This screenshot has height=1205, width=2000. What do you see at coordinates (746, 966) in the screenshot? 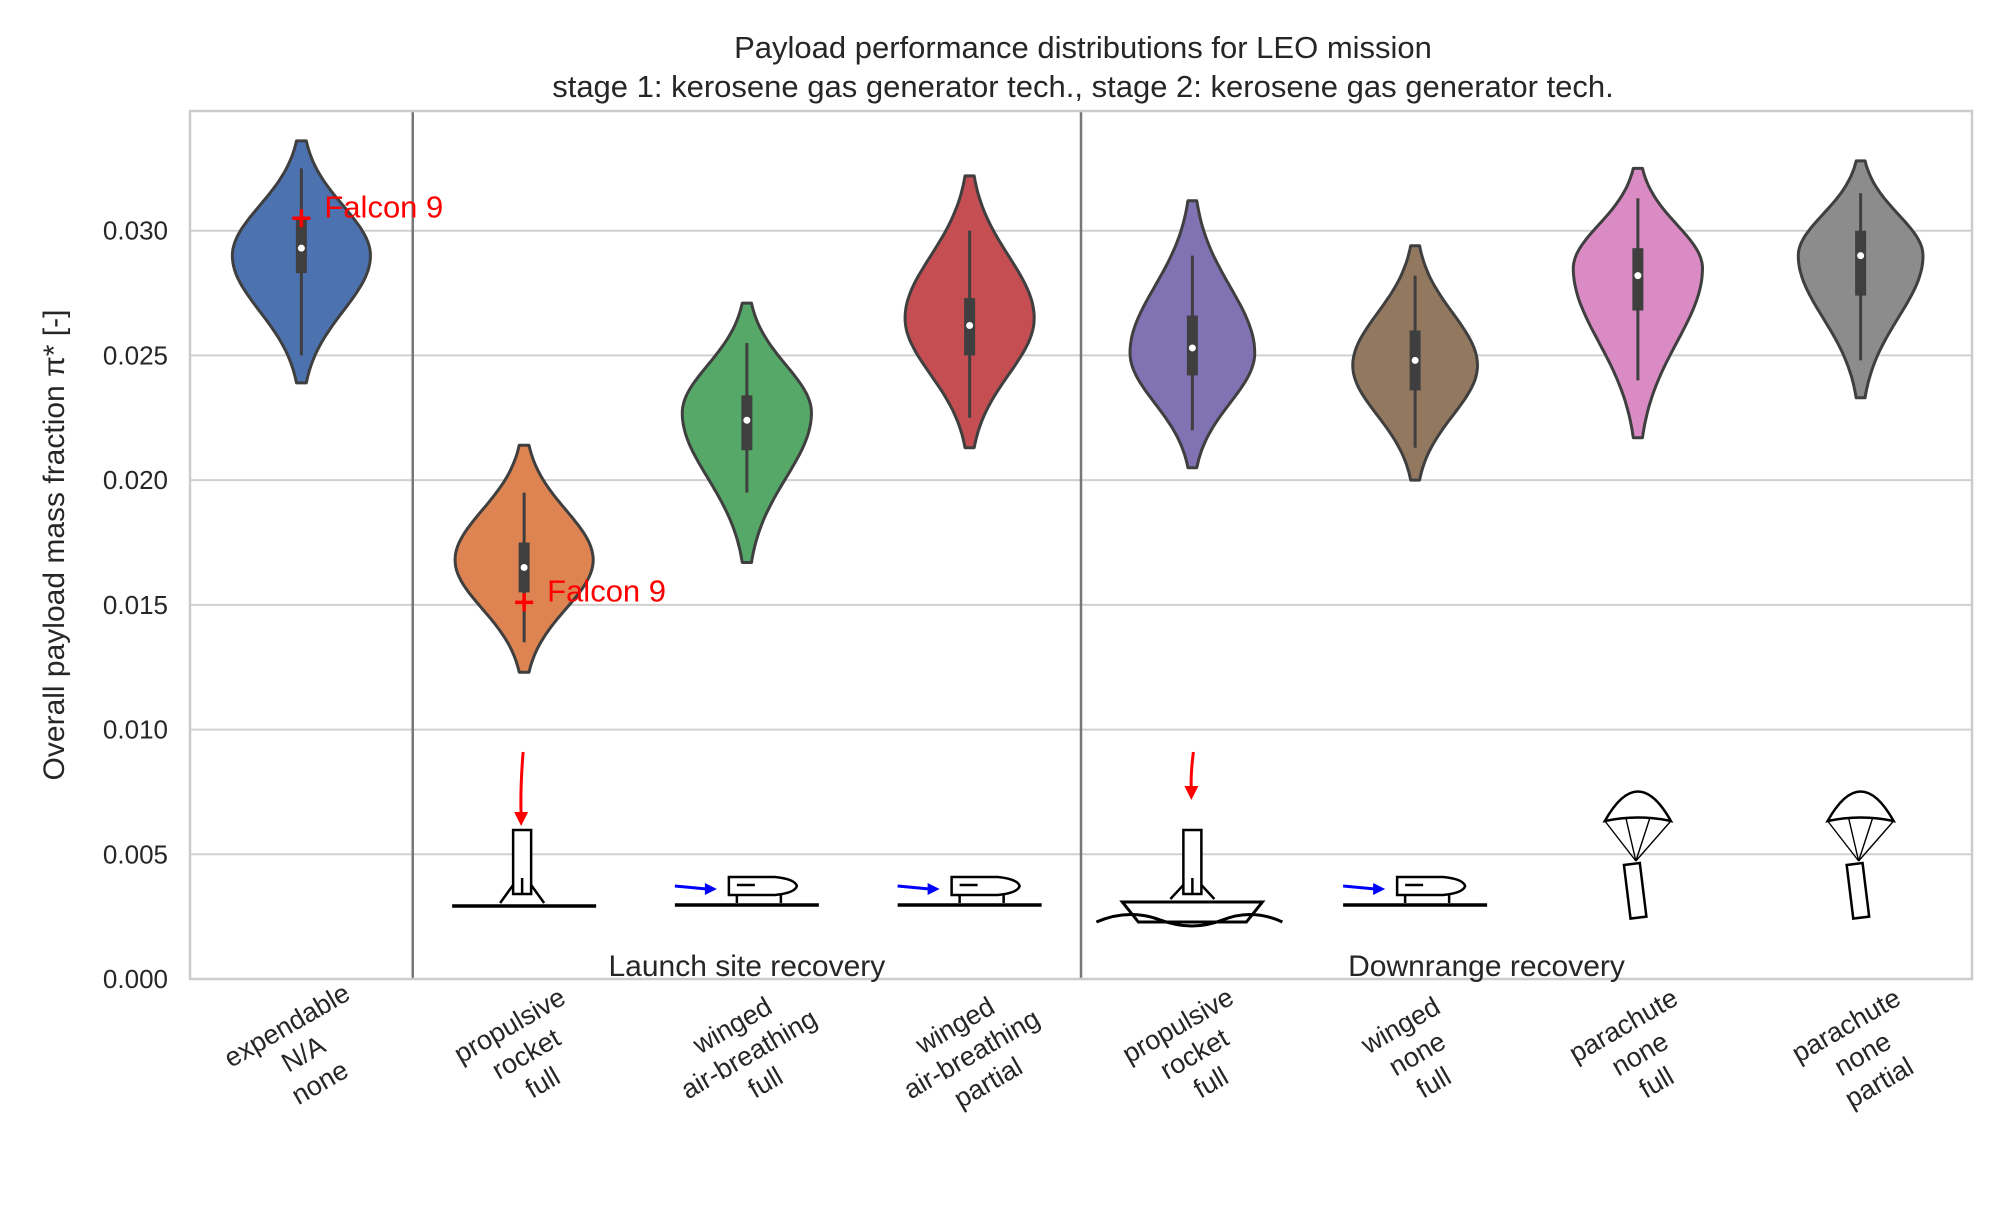
I see `group-label: Launch site recovery` at bounding box center [746, 966].